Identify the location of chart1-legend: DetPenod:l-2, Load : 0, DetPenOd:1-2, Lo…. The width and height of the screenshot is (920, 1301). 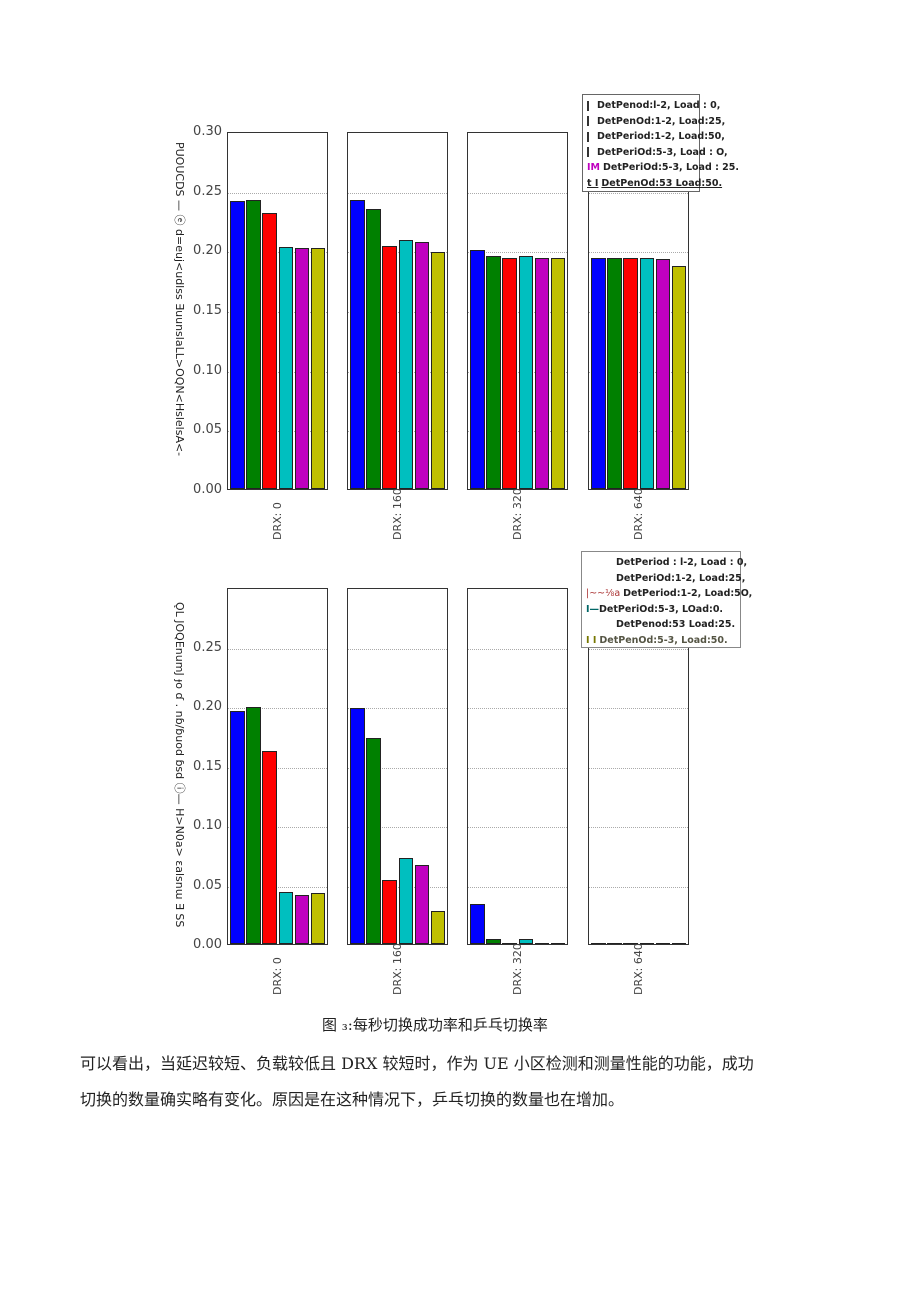
(661, 143).